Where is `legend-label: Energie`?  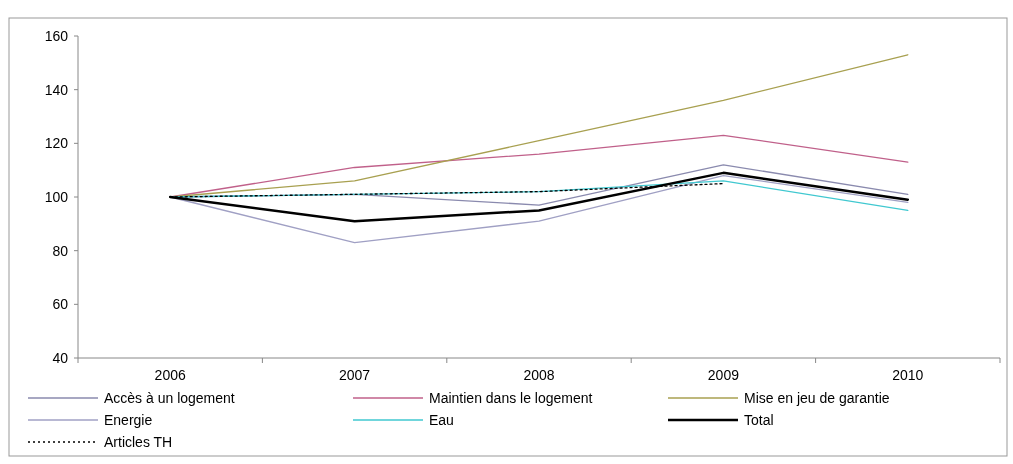 legend-label: Energie is located at coordinates (128, 419).